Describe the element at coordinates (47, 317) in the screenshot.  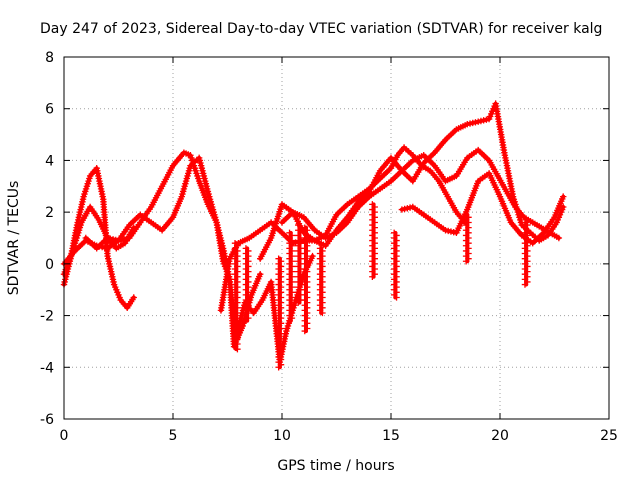
I see `y-tick-label: -2` at that location.